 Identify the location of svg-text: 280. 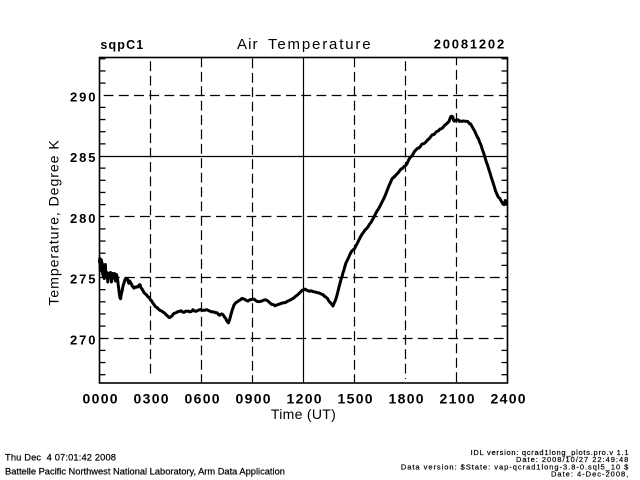
(83, 218).